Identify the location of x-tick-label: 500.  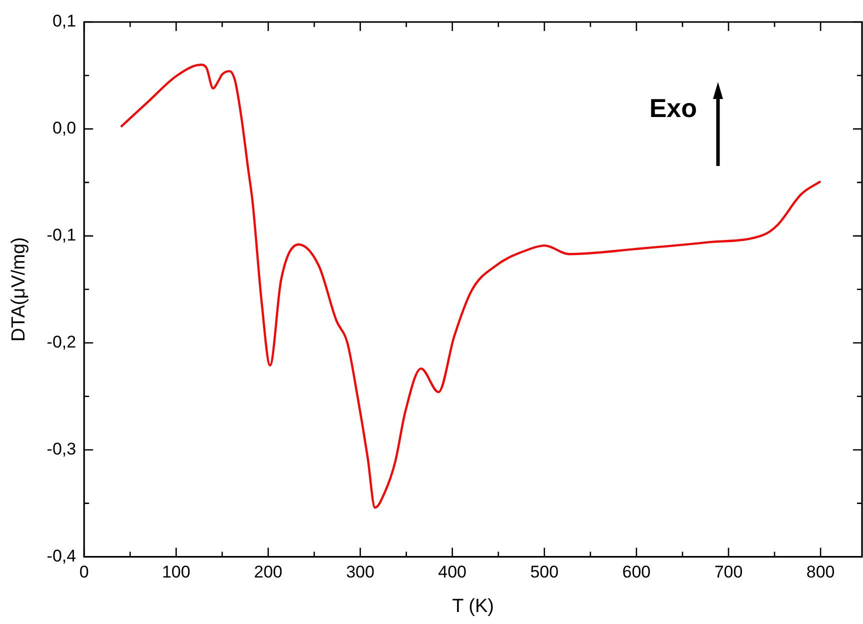
(544, 572).